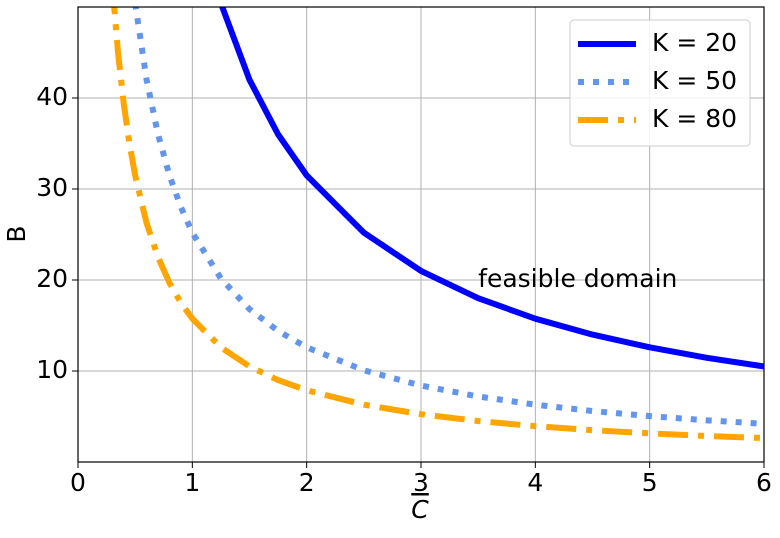  I want to click on x-tick-label: 6, so click(764, 482).